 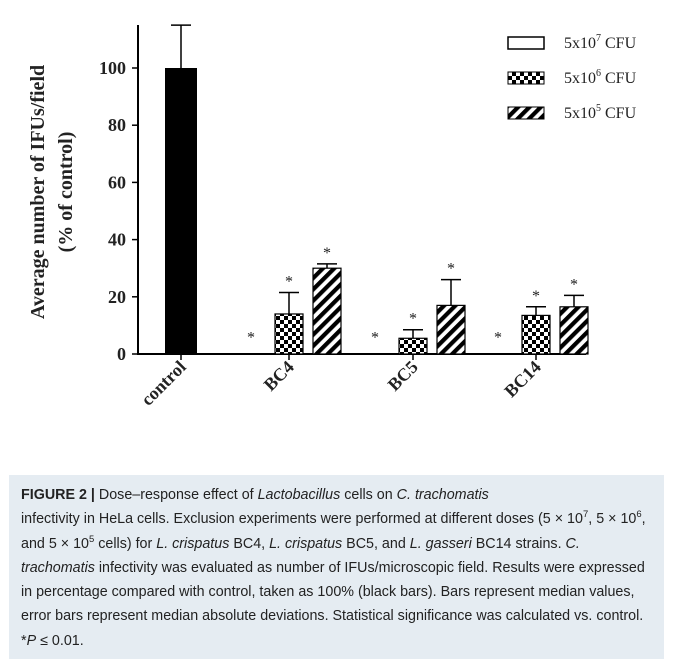 What do you see at coordinates (121, 354) in the screenshot?
I see `y-tick-label: 0` at bounding box center [121, 354].